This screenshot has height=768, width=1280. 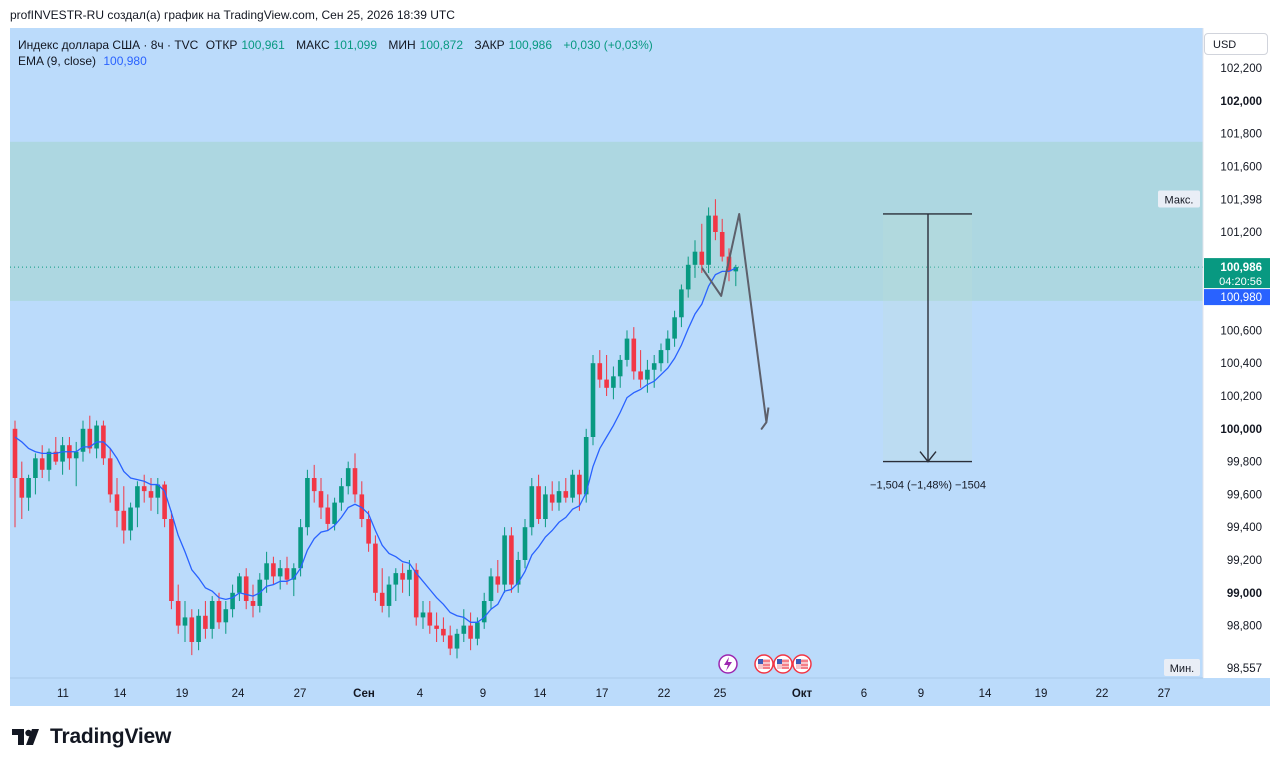 I want to click on time-axis, so click(x=640, y=692).